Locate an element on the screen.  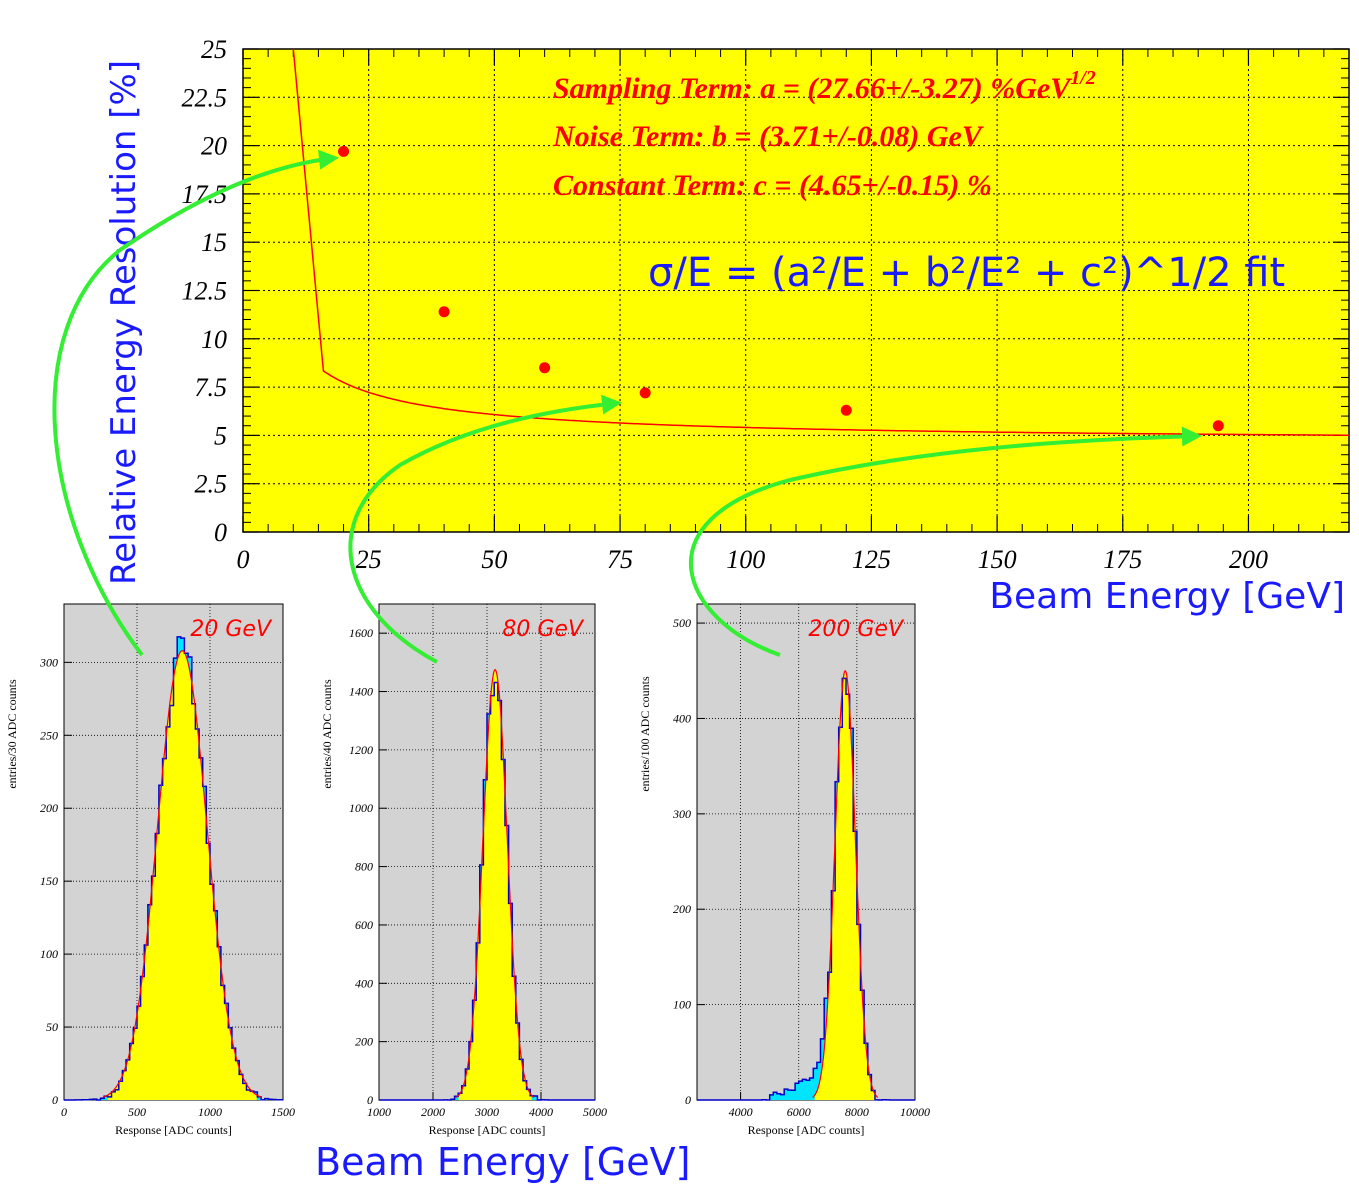
x-tick-label: 1500 is located at coordinates (283, 1112).